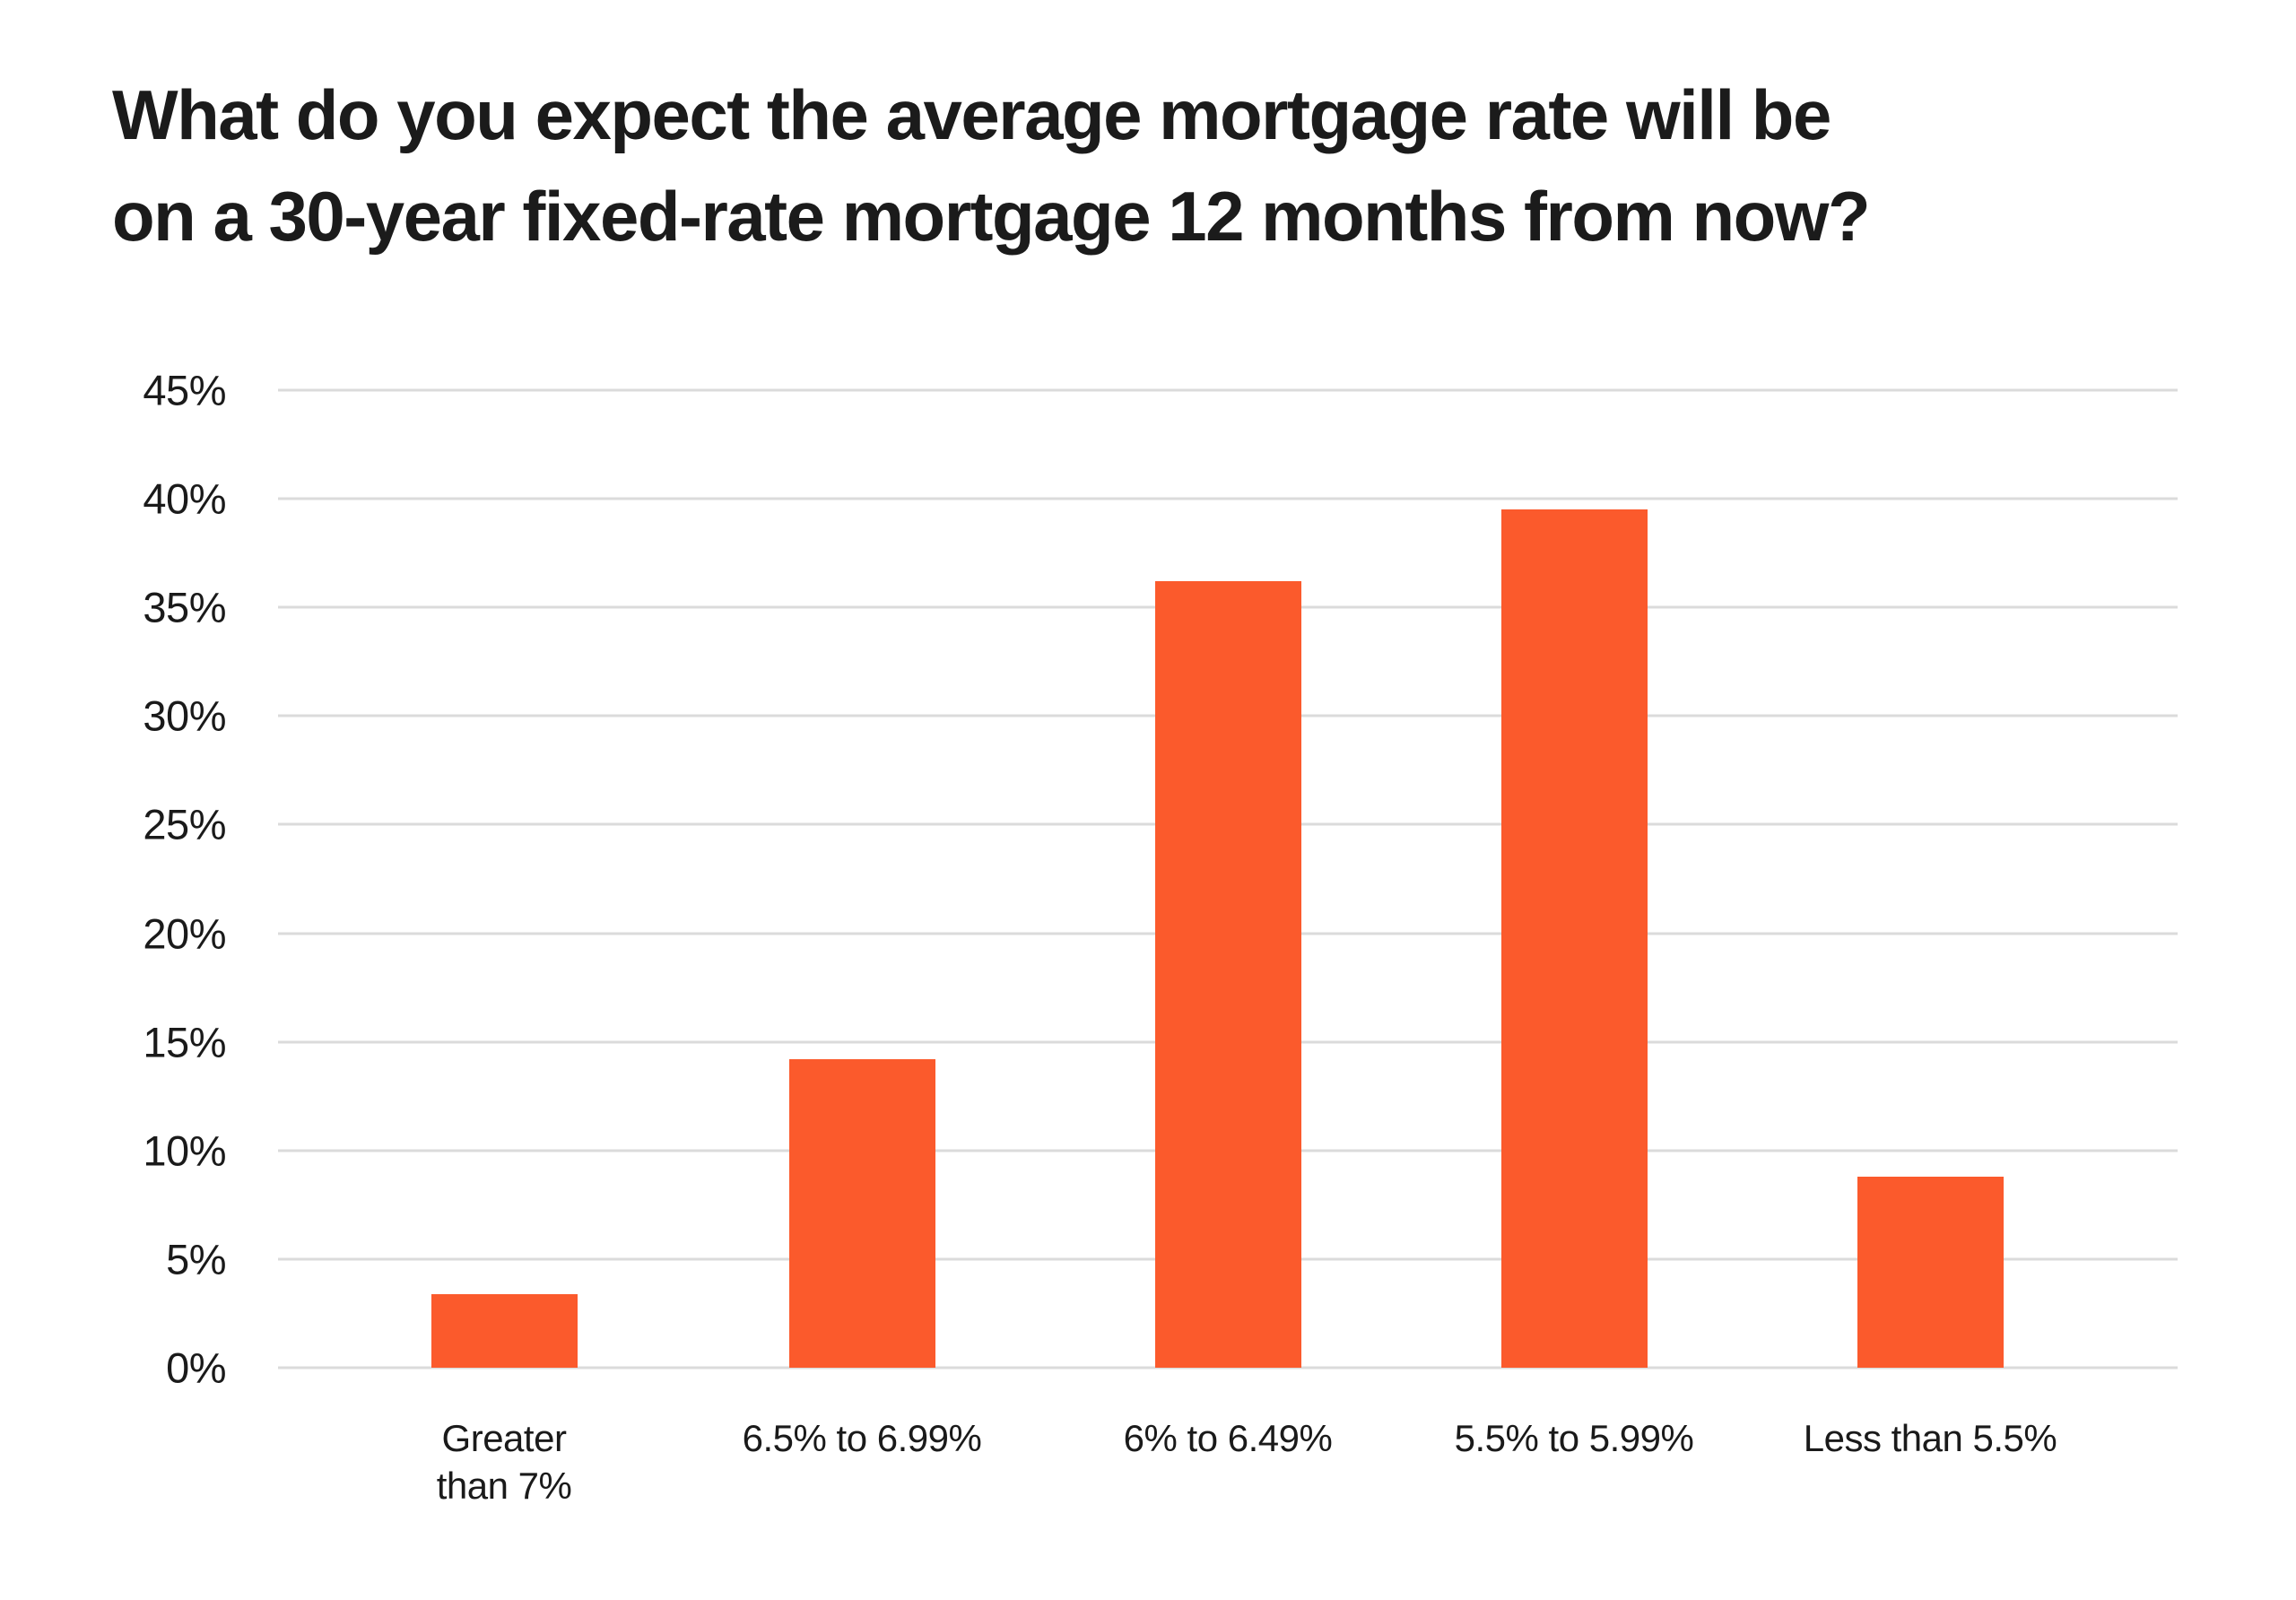  What do you see at coordinates (862, 1438) in the screenshot?
I see `x-axis-label: 6.5% to 6.99%` at bounding box center [862, 1438].